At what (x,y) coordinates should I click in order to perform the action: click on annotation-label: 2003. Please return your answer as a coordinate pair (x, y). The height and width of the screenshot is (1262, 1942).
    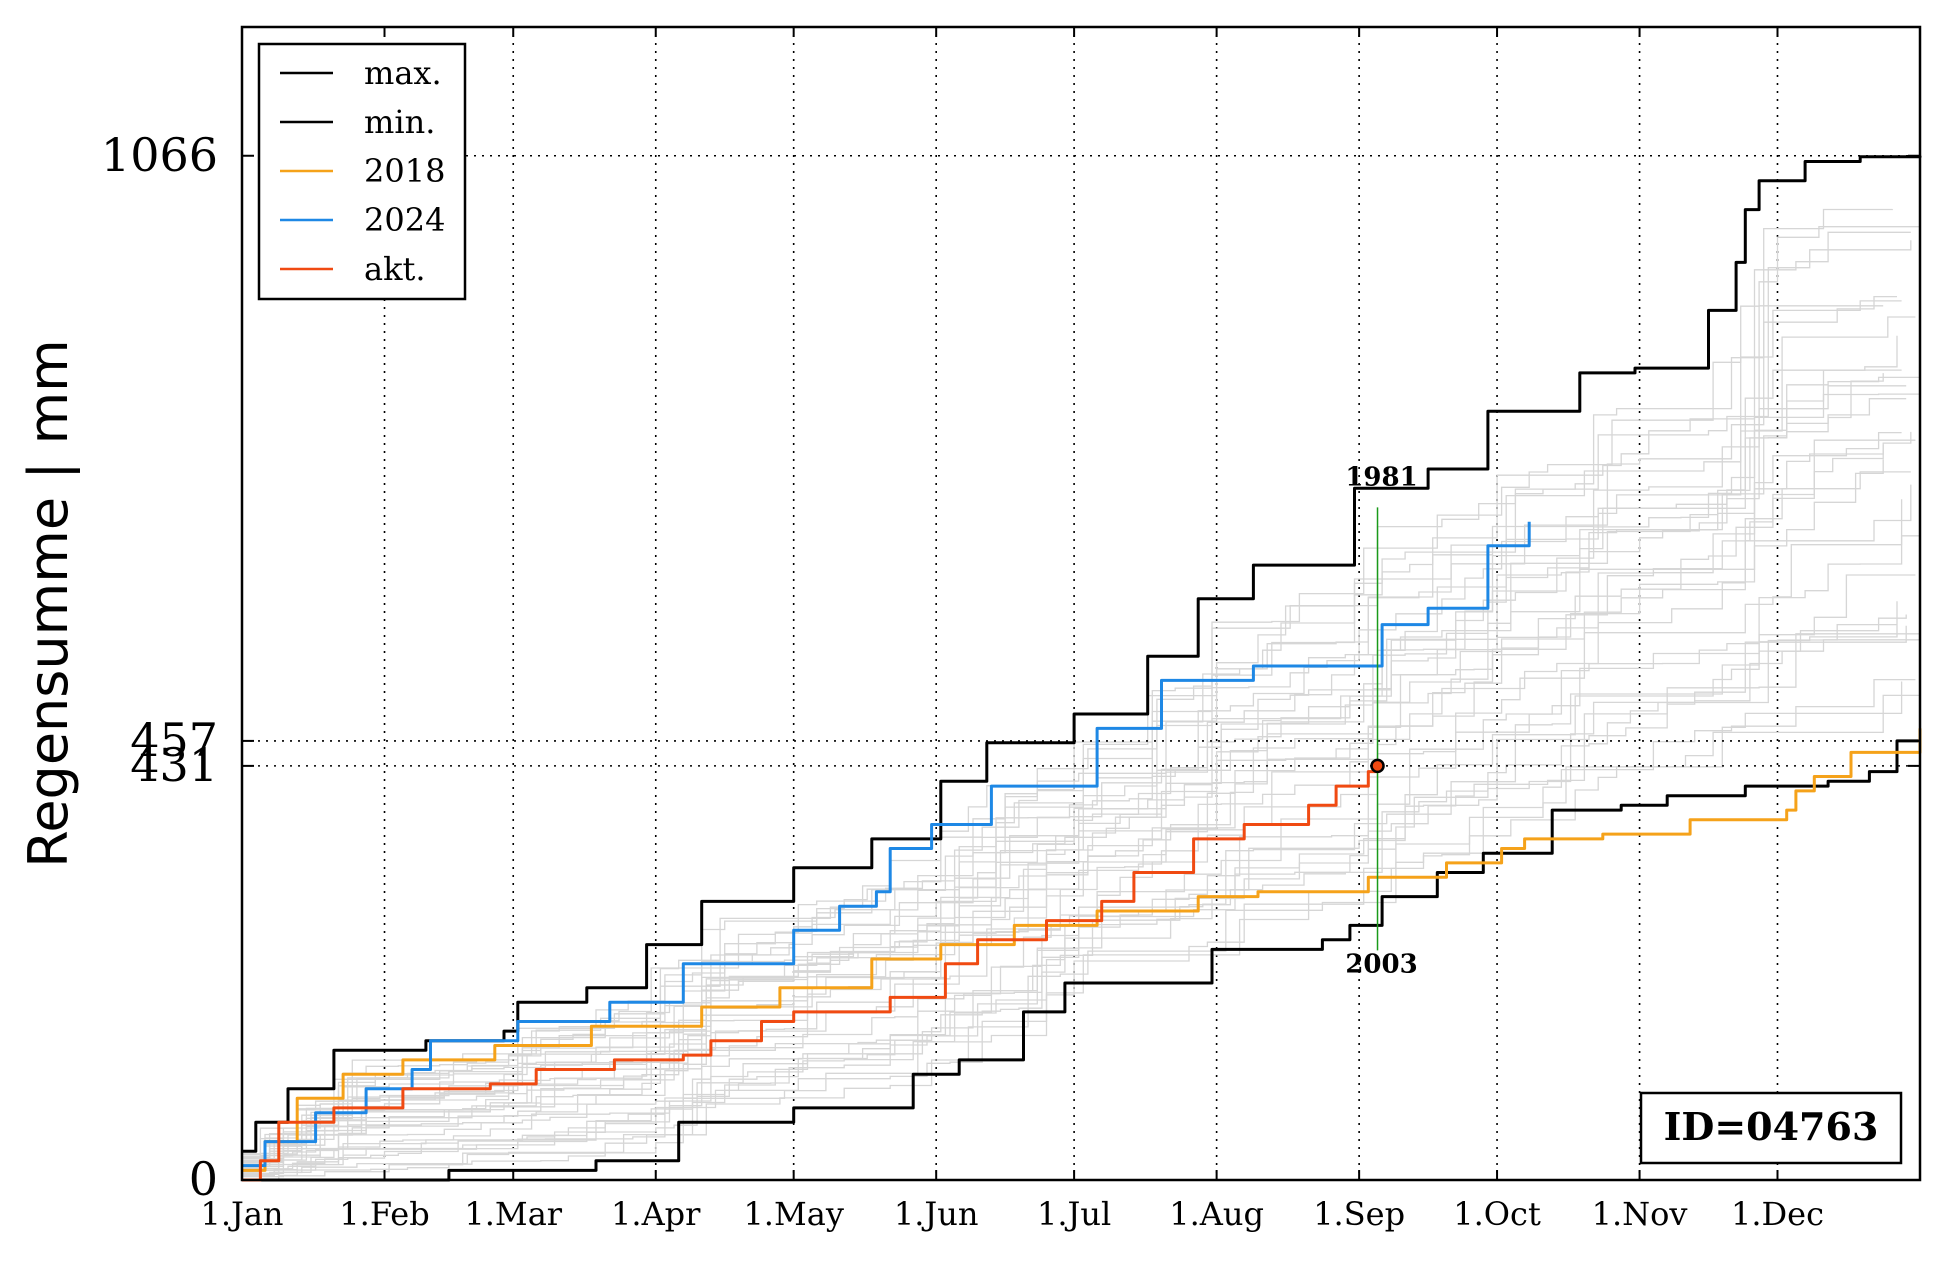
    Looking at the image, I should click on (1381, 964).